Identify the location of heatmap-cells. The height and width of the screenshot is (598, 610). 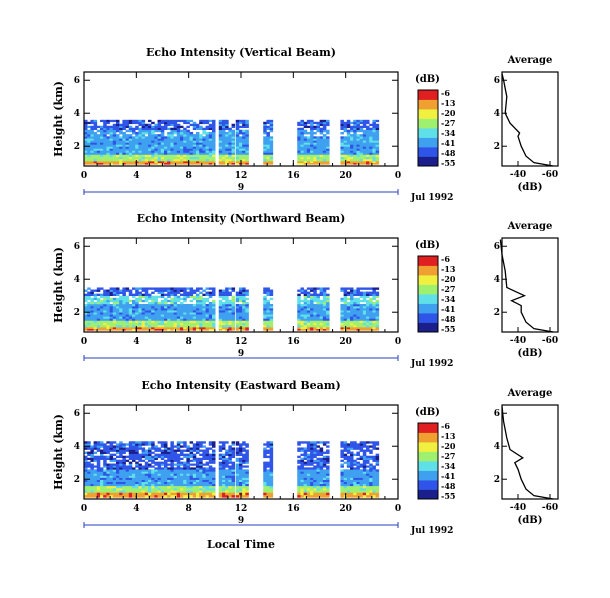
(232, 469).